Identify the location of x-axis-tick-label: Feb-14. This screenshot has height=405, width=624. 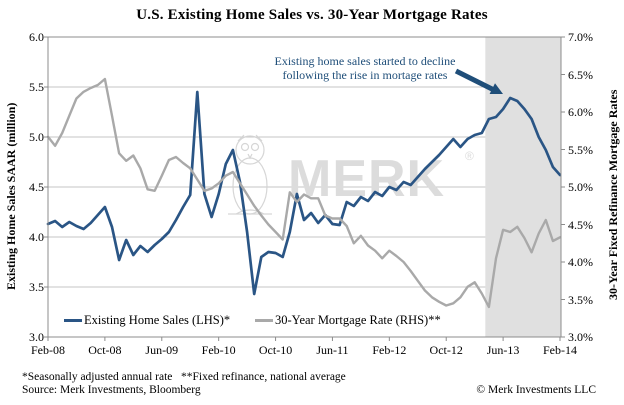
(560, 350).